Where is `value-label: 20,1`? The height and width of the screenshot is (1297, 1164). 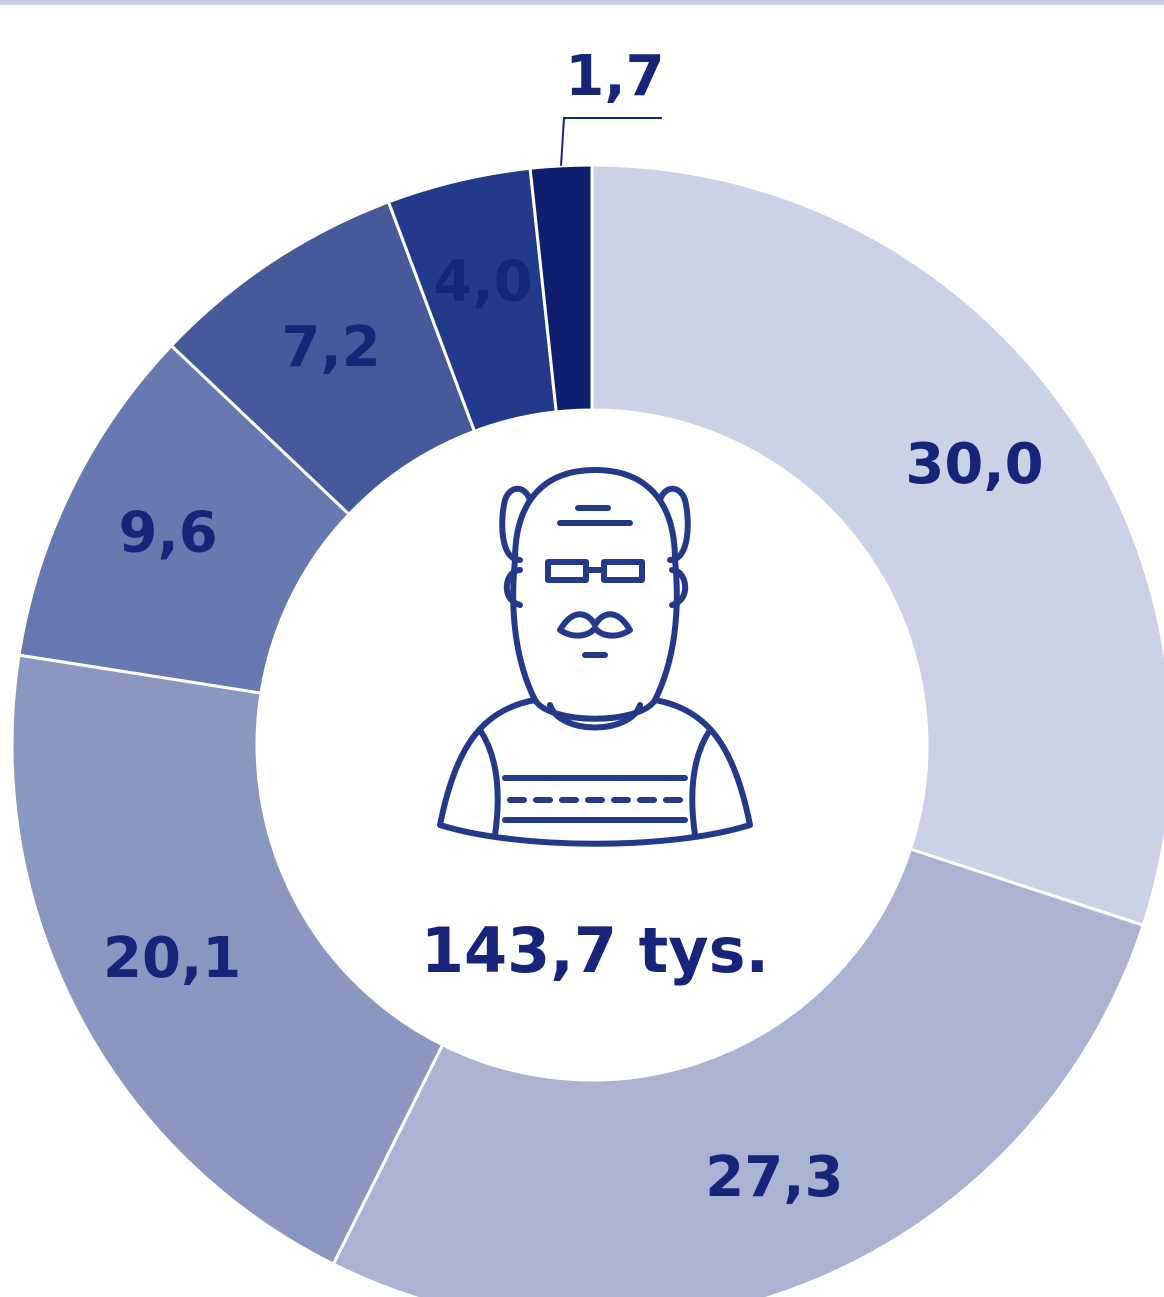
value-label: 20,1 is located at coordinates (172, 958).